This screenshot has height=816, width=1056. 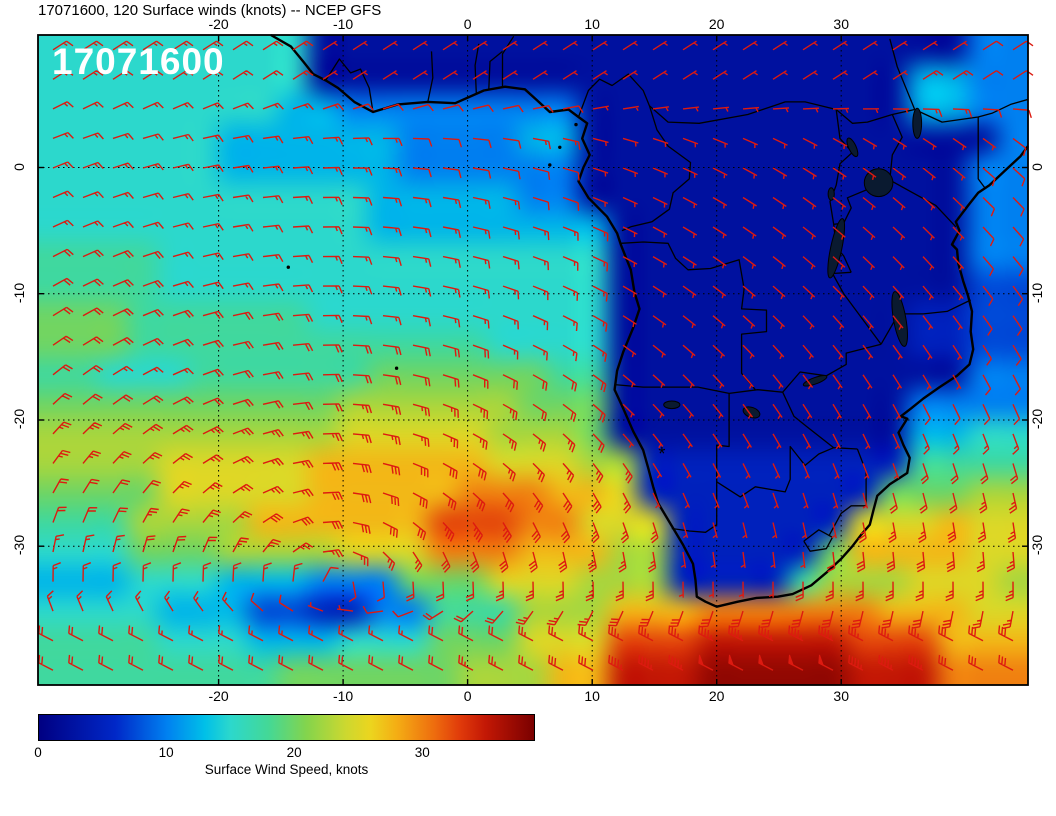 I want to click on lat-tick-label-left: 0, so click(x=19, y=166).